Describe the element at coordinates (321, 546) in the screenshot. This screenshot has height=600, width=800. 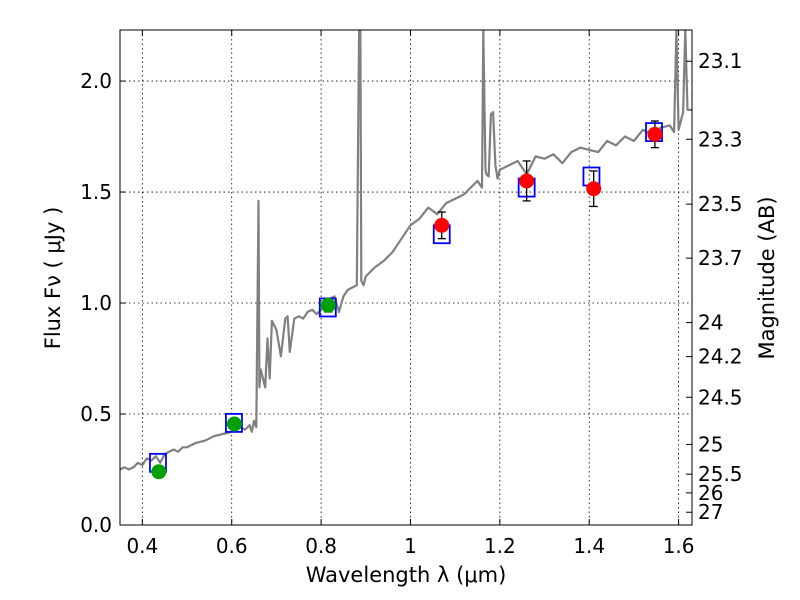
I see `x-tick-label: 0.8` at that location.